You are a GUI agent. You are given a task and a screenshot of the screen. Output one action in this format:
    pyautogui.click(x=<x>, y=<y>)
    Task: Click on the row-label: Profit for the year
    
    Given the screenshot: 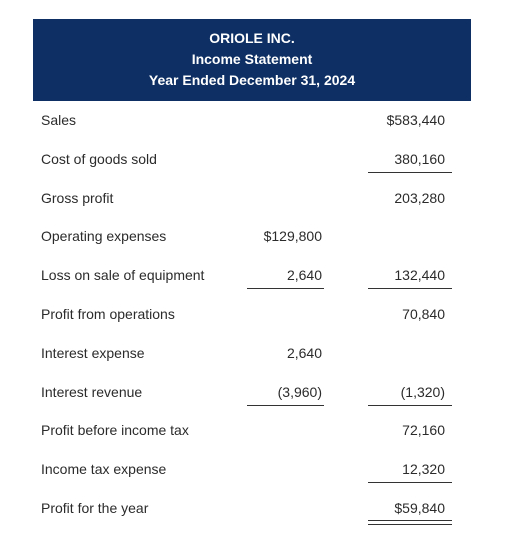 What is the action you would take?
    pyautogui.click(x=95, y=507)
    